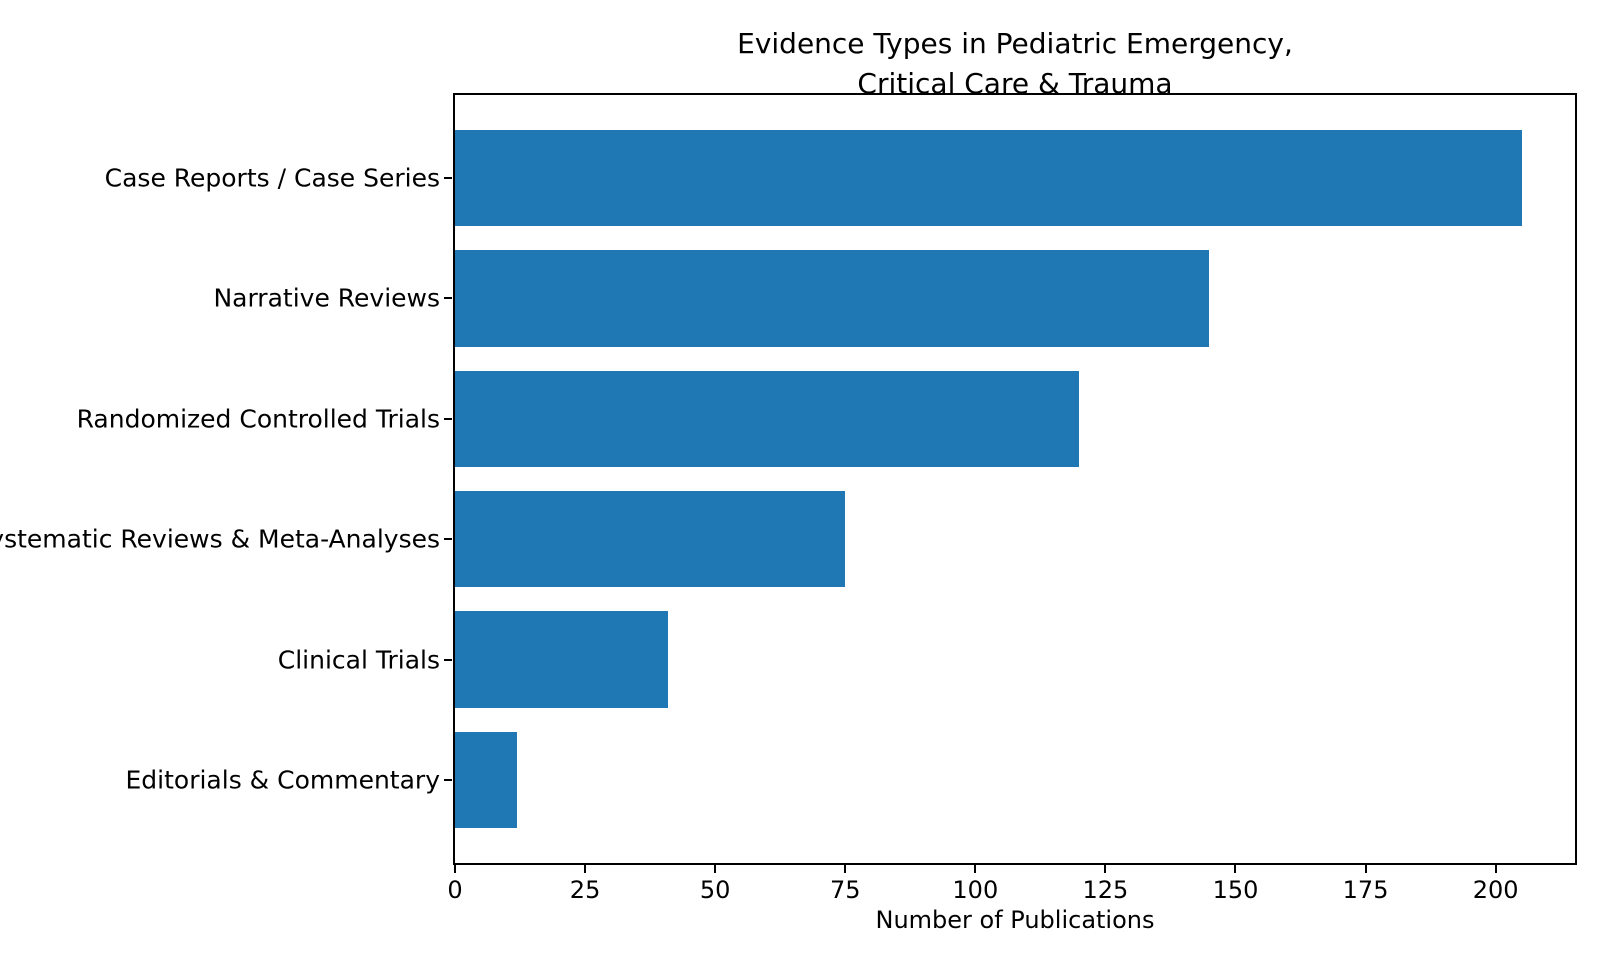  What do you see at coordinates (1015, 920) in the screenshot?
I see `x-axis-label: Number of Publications` at bounding box center [1015, 920].